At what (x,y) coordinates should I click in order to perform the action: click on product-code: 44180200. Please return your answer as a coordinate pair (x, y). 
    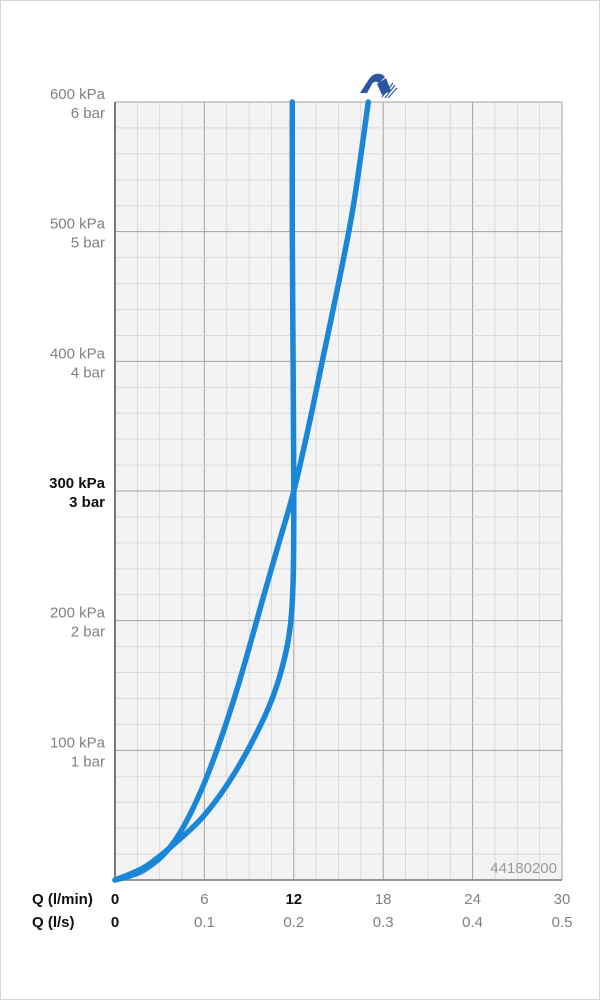
    Looking at the image, I should click on (523, 868).